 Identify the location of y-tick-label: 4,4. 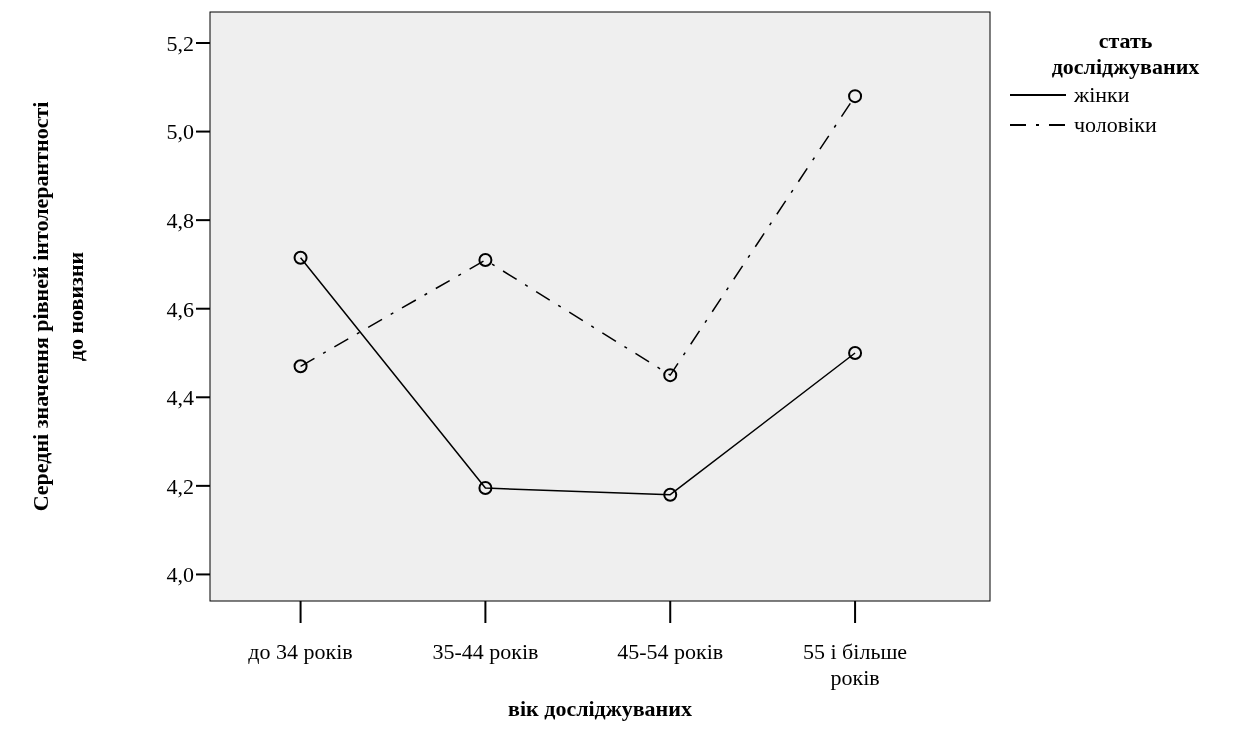
(180, 398).